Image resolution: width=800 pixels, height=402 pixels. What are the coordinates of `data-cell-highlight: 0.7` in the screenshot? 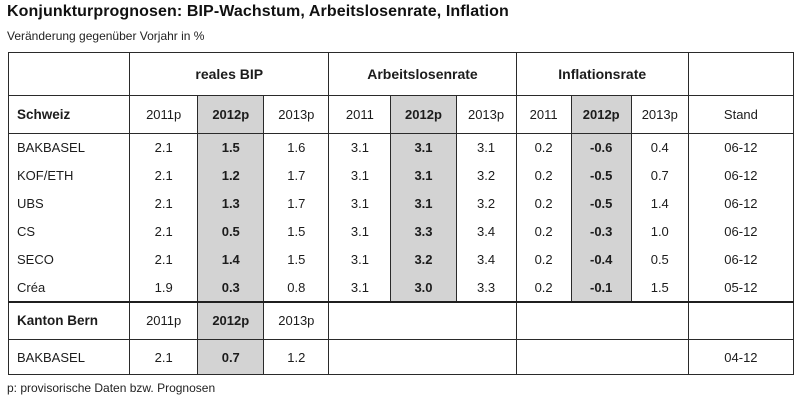 It's located at (231, 357).